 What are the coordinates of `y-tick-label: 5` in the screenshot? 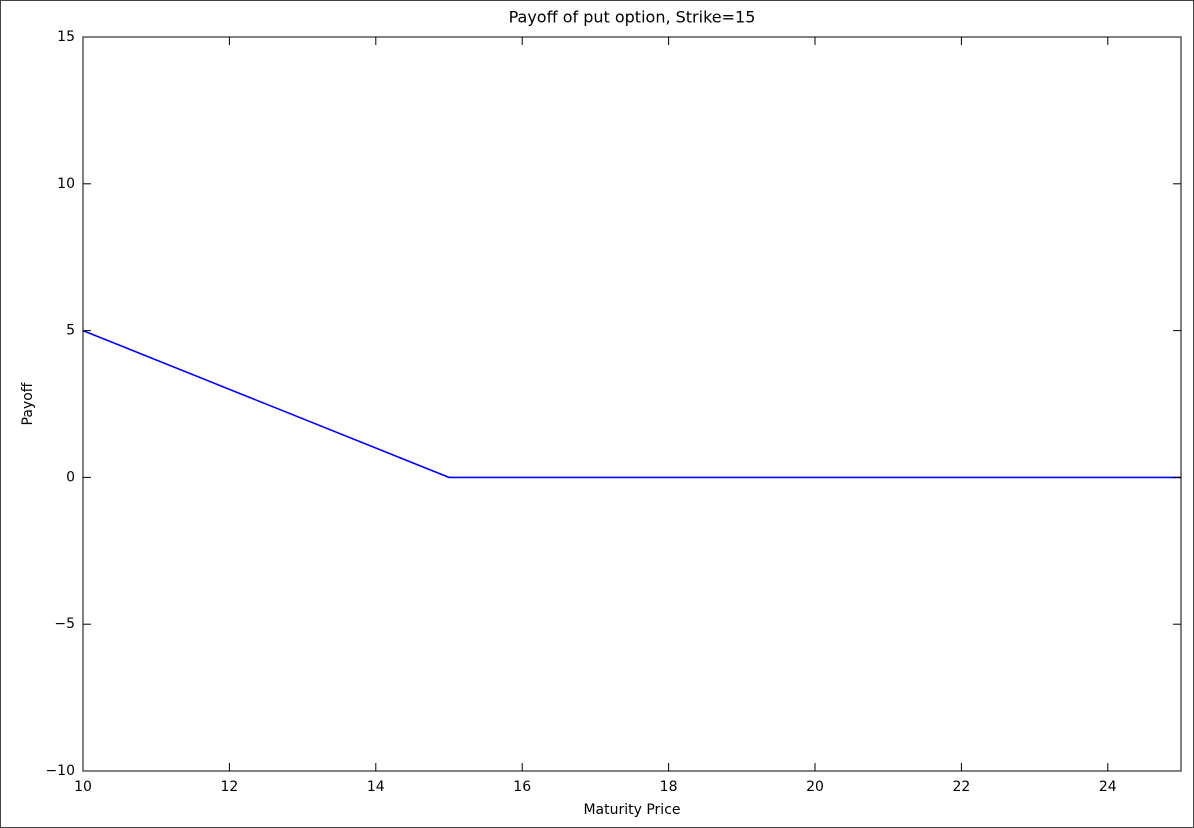 It's located at (70, 331).